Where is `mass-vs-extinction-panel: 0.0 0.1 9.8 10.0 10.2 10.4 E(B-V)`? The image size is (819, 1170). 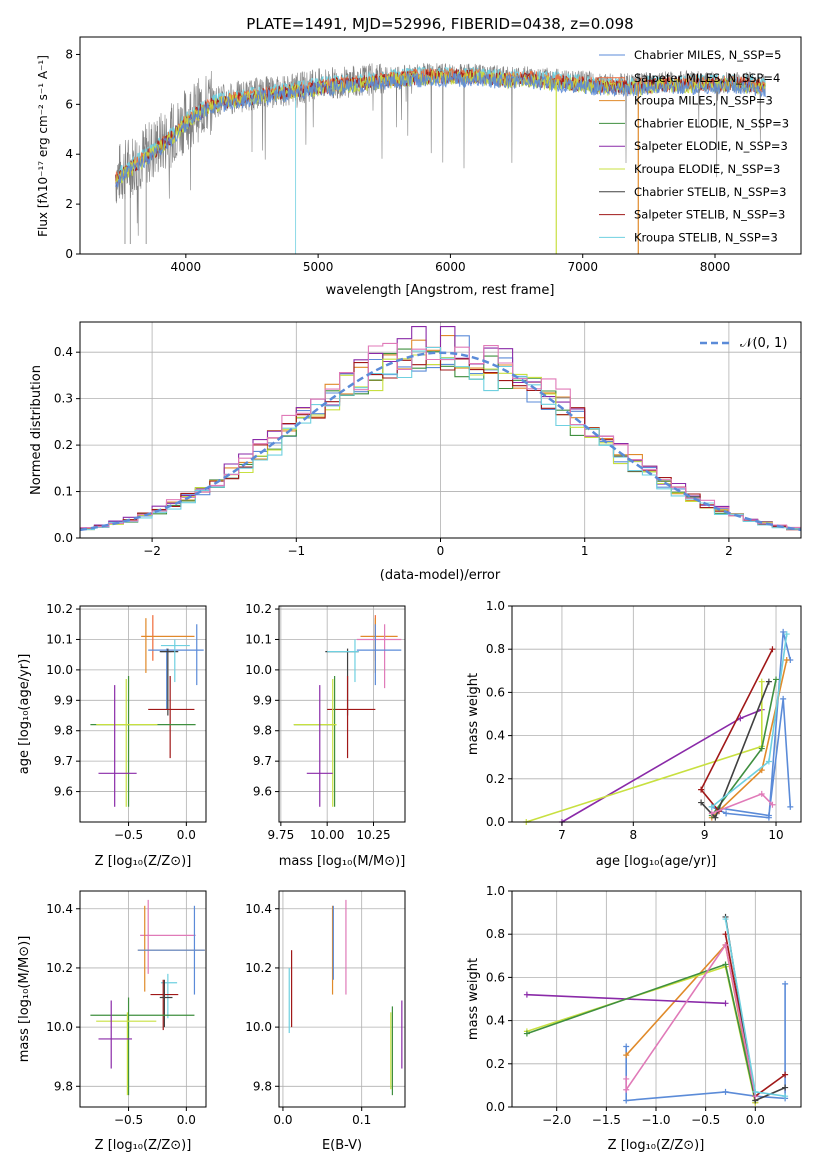
mass-vs-extinction-panel: 0.0 0.1 9.8 10.0 10.2 10.4 E(B-V) is located at coordinates (325, 1021).